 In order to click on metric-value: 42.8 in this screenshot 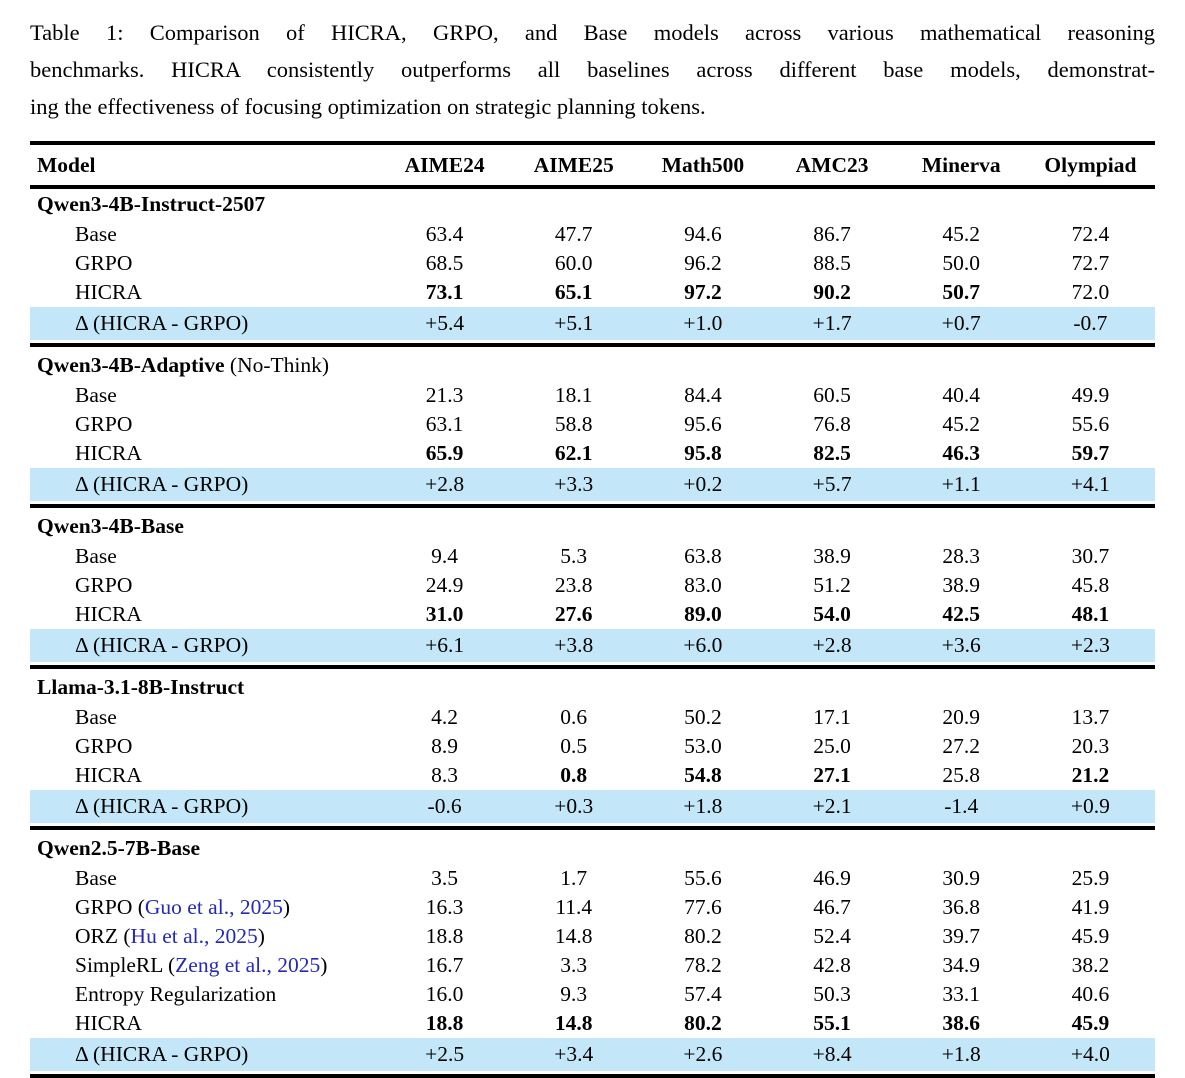, I will do `click(832, 965)`.